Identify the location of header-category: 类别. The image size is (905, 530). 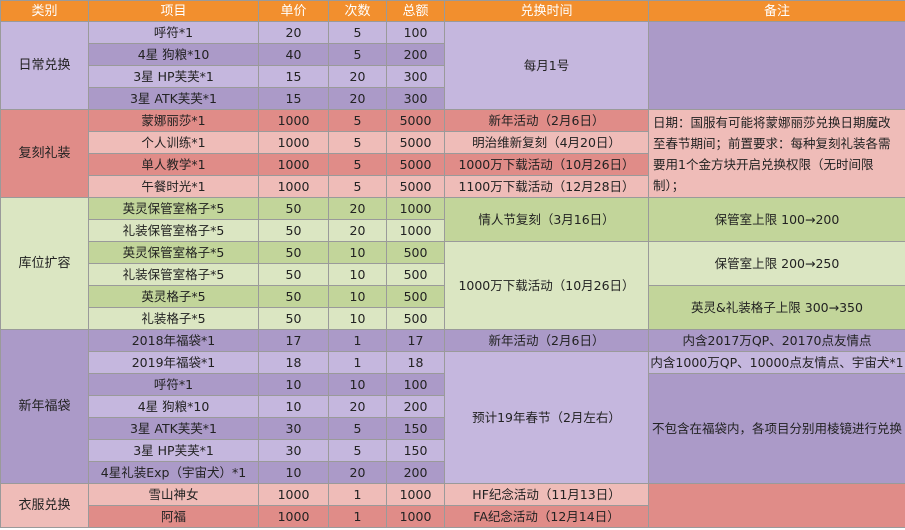
(44, 11).